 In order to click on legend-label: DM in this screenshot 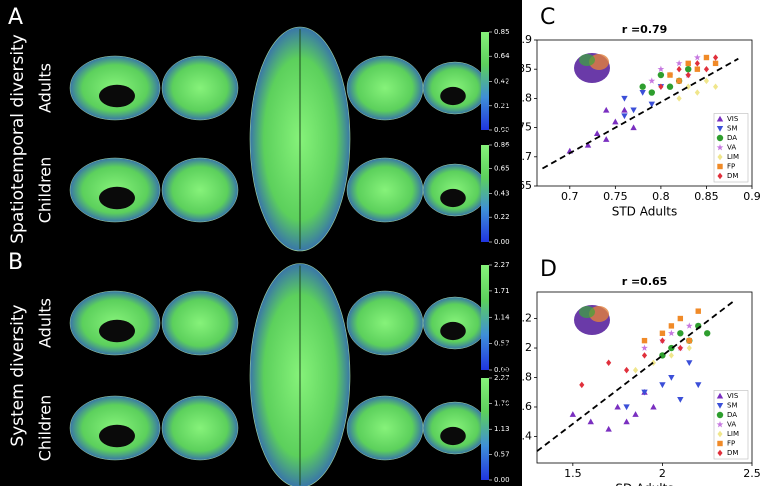, I will do `click(732, 176)`.